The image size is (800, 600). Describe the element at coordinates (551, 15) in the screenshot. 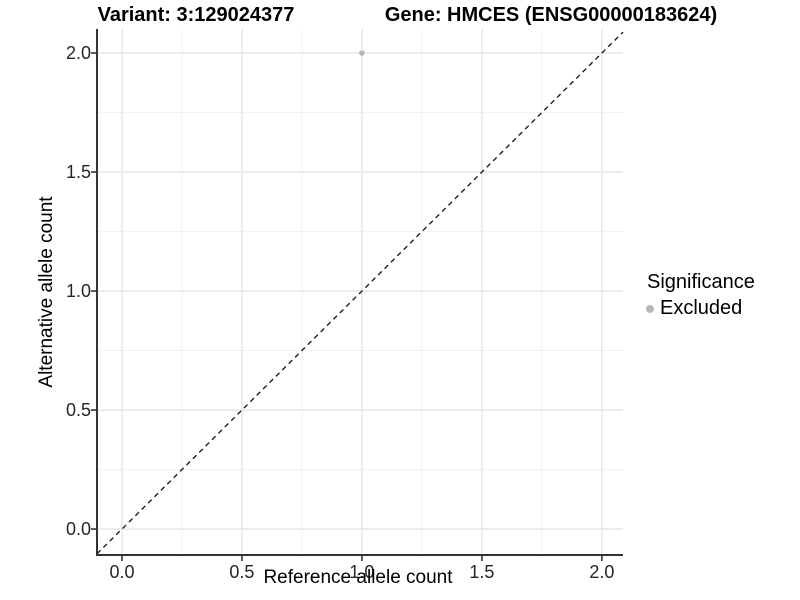

I see `gene-title: Gene: HMCES (ENSG00000183624)` at that location.